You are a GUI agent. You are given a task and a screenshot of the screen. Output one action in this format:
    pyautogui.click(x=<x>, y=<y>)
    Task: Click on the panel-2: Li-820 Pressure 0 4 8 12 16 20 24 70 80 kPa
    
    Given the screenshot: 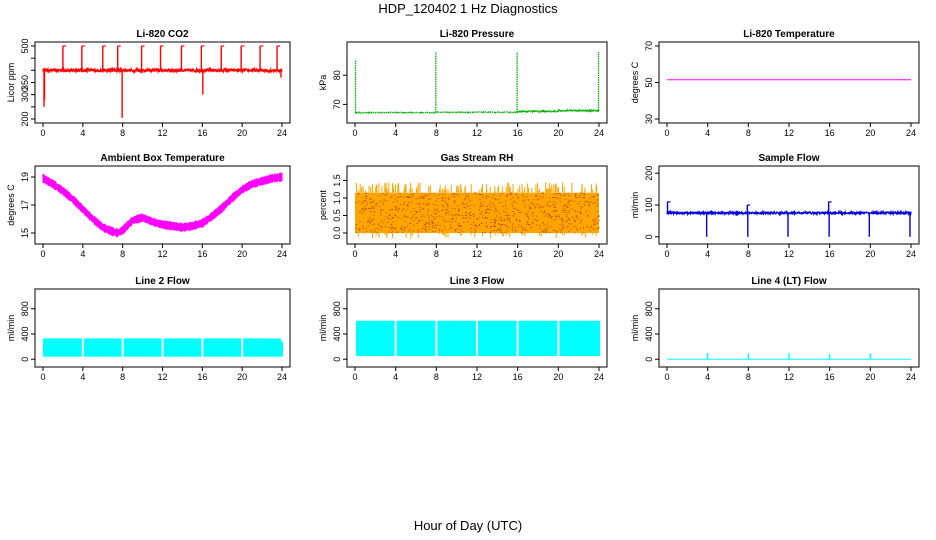 What is the action you would take?
    pyautogui.click(x=463, y=83)
    